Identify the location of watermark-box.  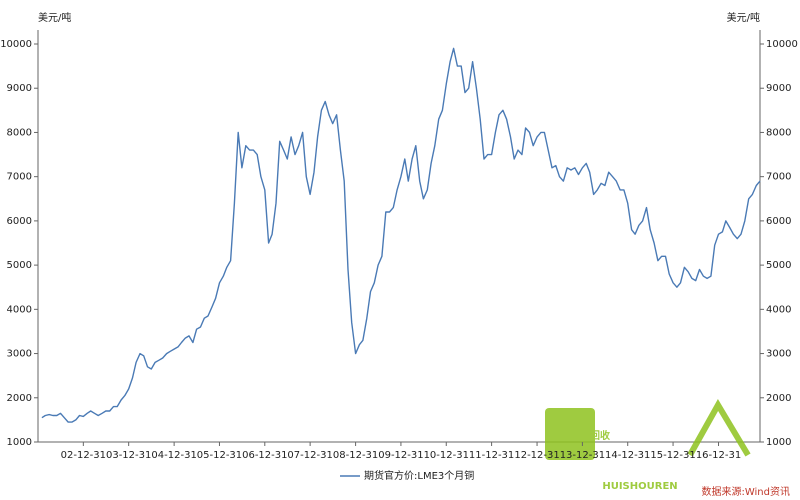
(570, 434).